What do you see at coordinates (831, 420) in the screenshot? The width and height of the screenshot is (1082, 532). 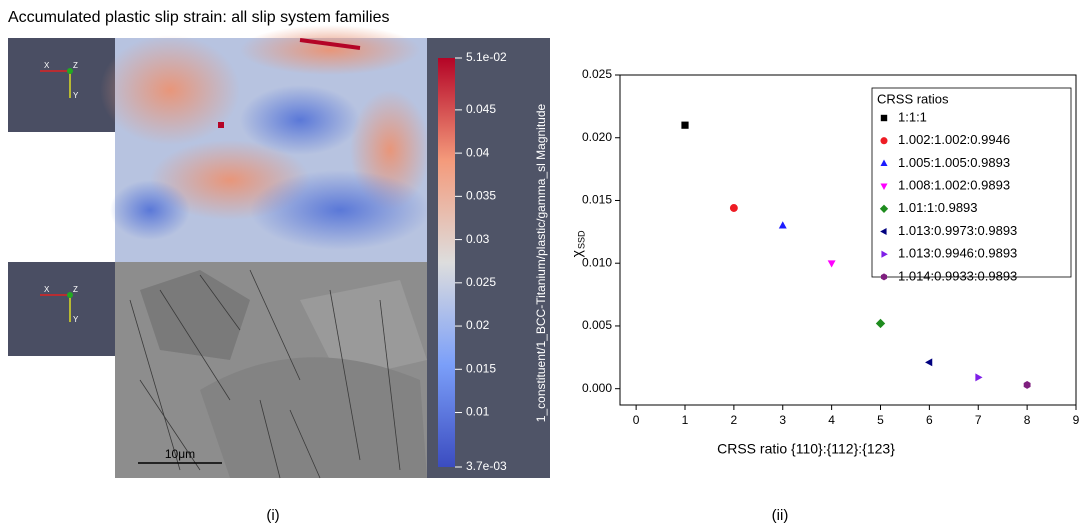 I see `x-tick-label: 4` at bounding box center [831, 420].